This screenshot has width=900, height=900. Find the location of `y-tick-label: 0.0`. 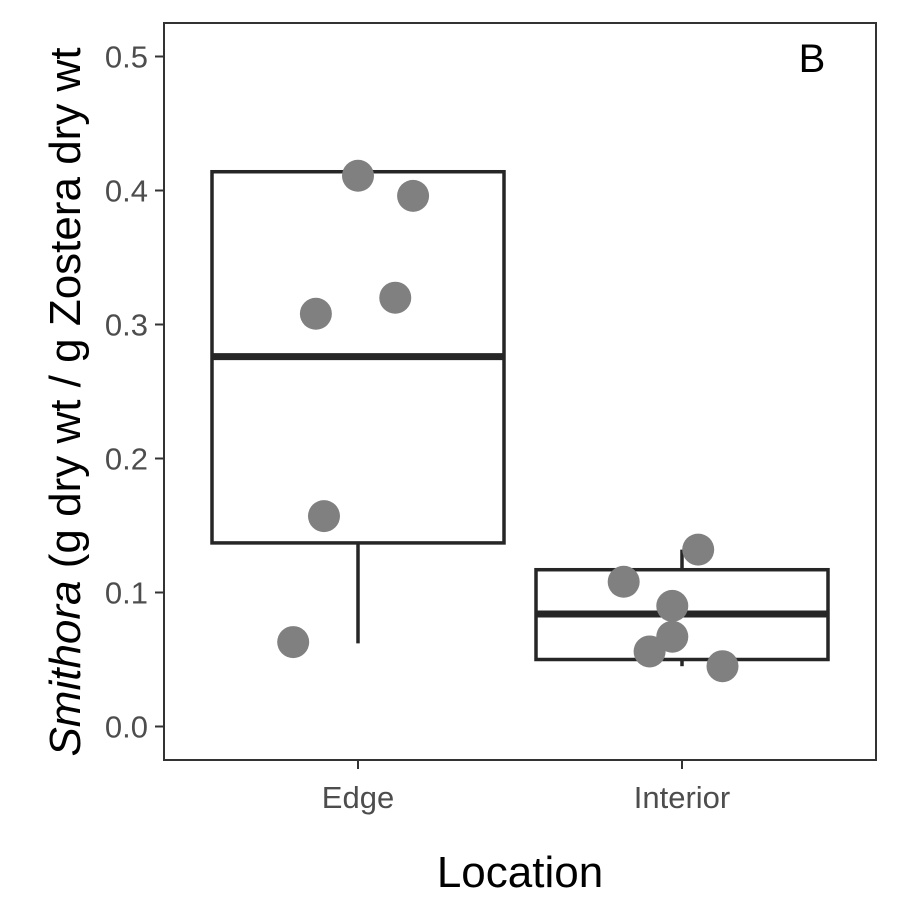

y-tick-label: 0.0 is located at coordinates (126, 727).